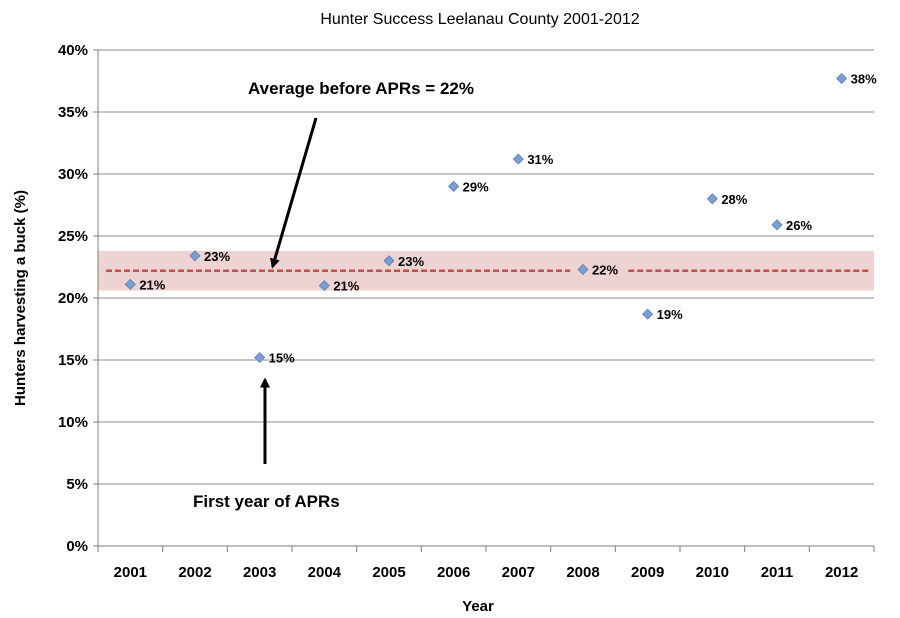 The height and width of the screenshot is (618, 900). I want to click on annotation-arrow-average, so click(294, 193).